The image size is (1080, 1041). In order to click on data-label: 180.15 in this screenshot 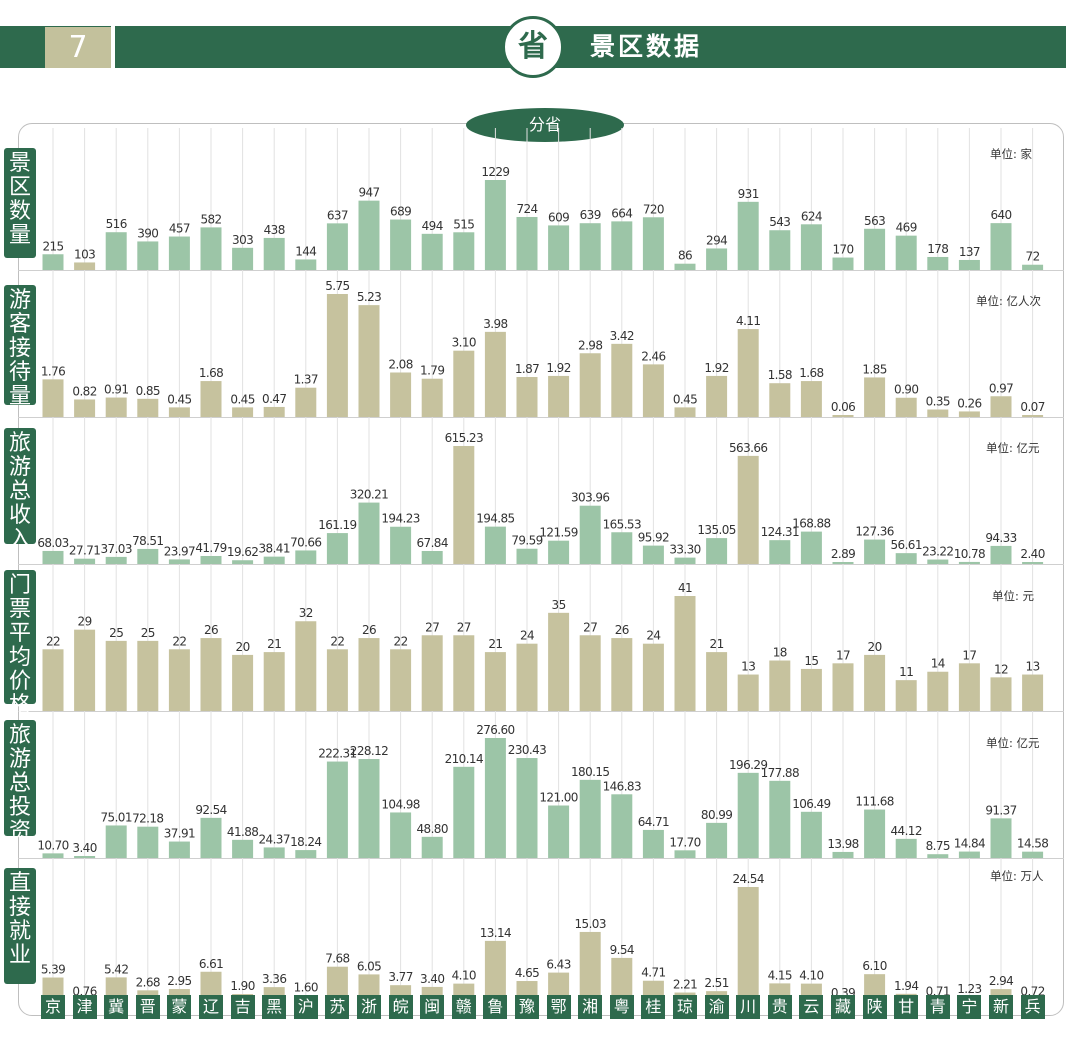, I will do `click(590, 772)`.